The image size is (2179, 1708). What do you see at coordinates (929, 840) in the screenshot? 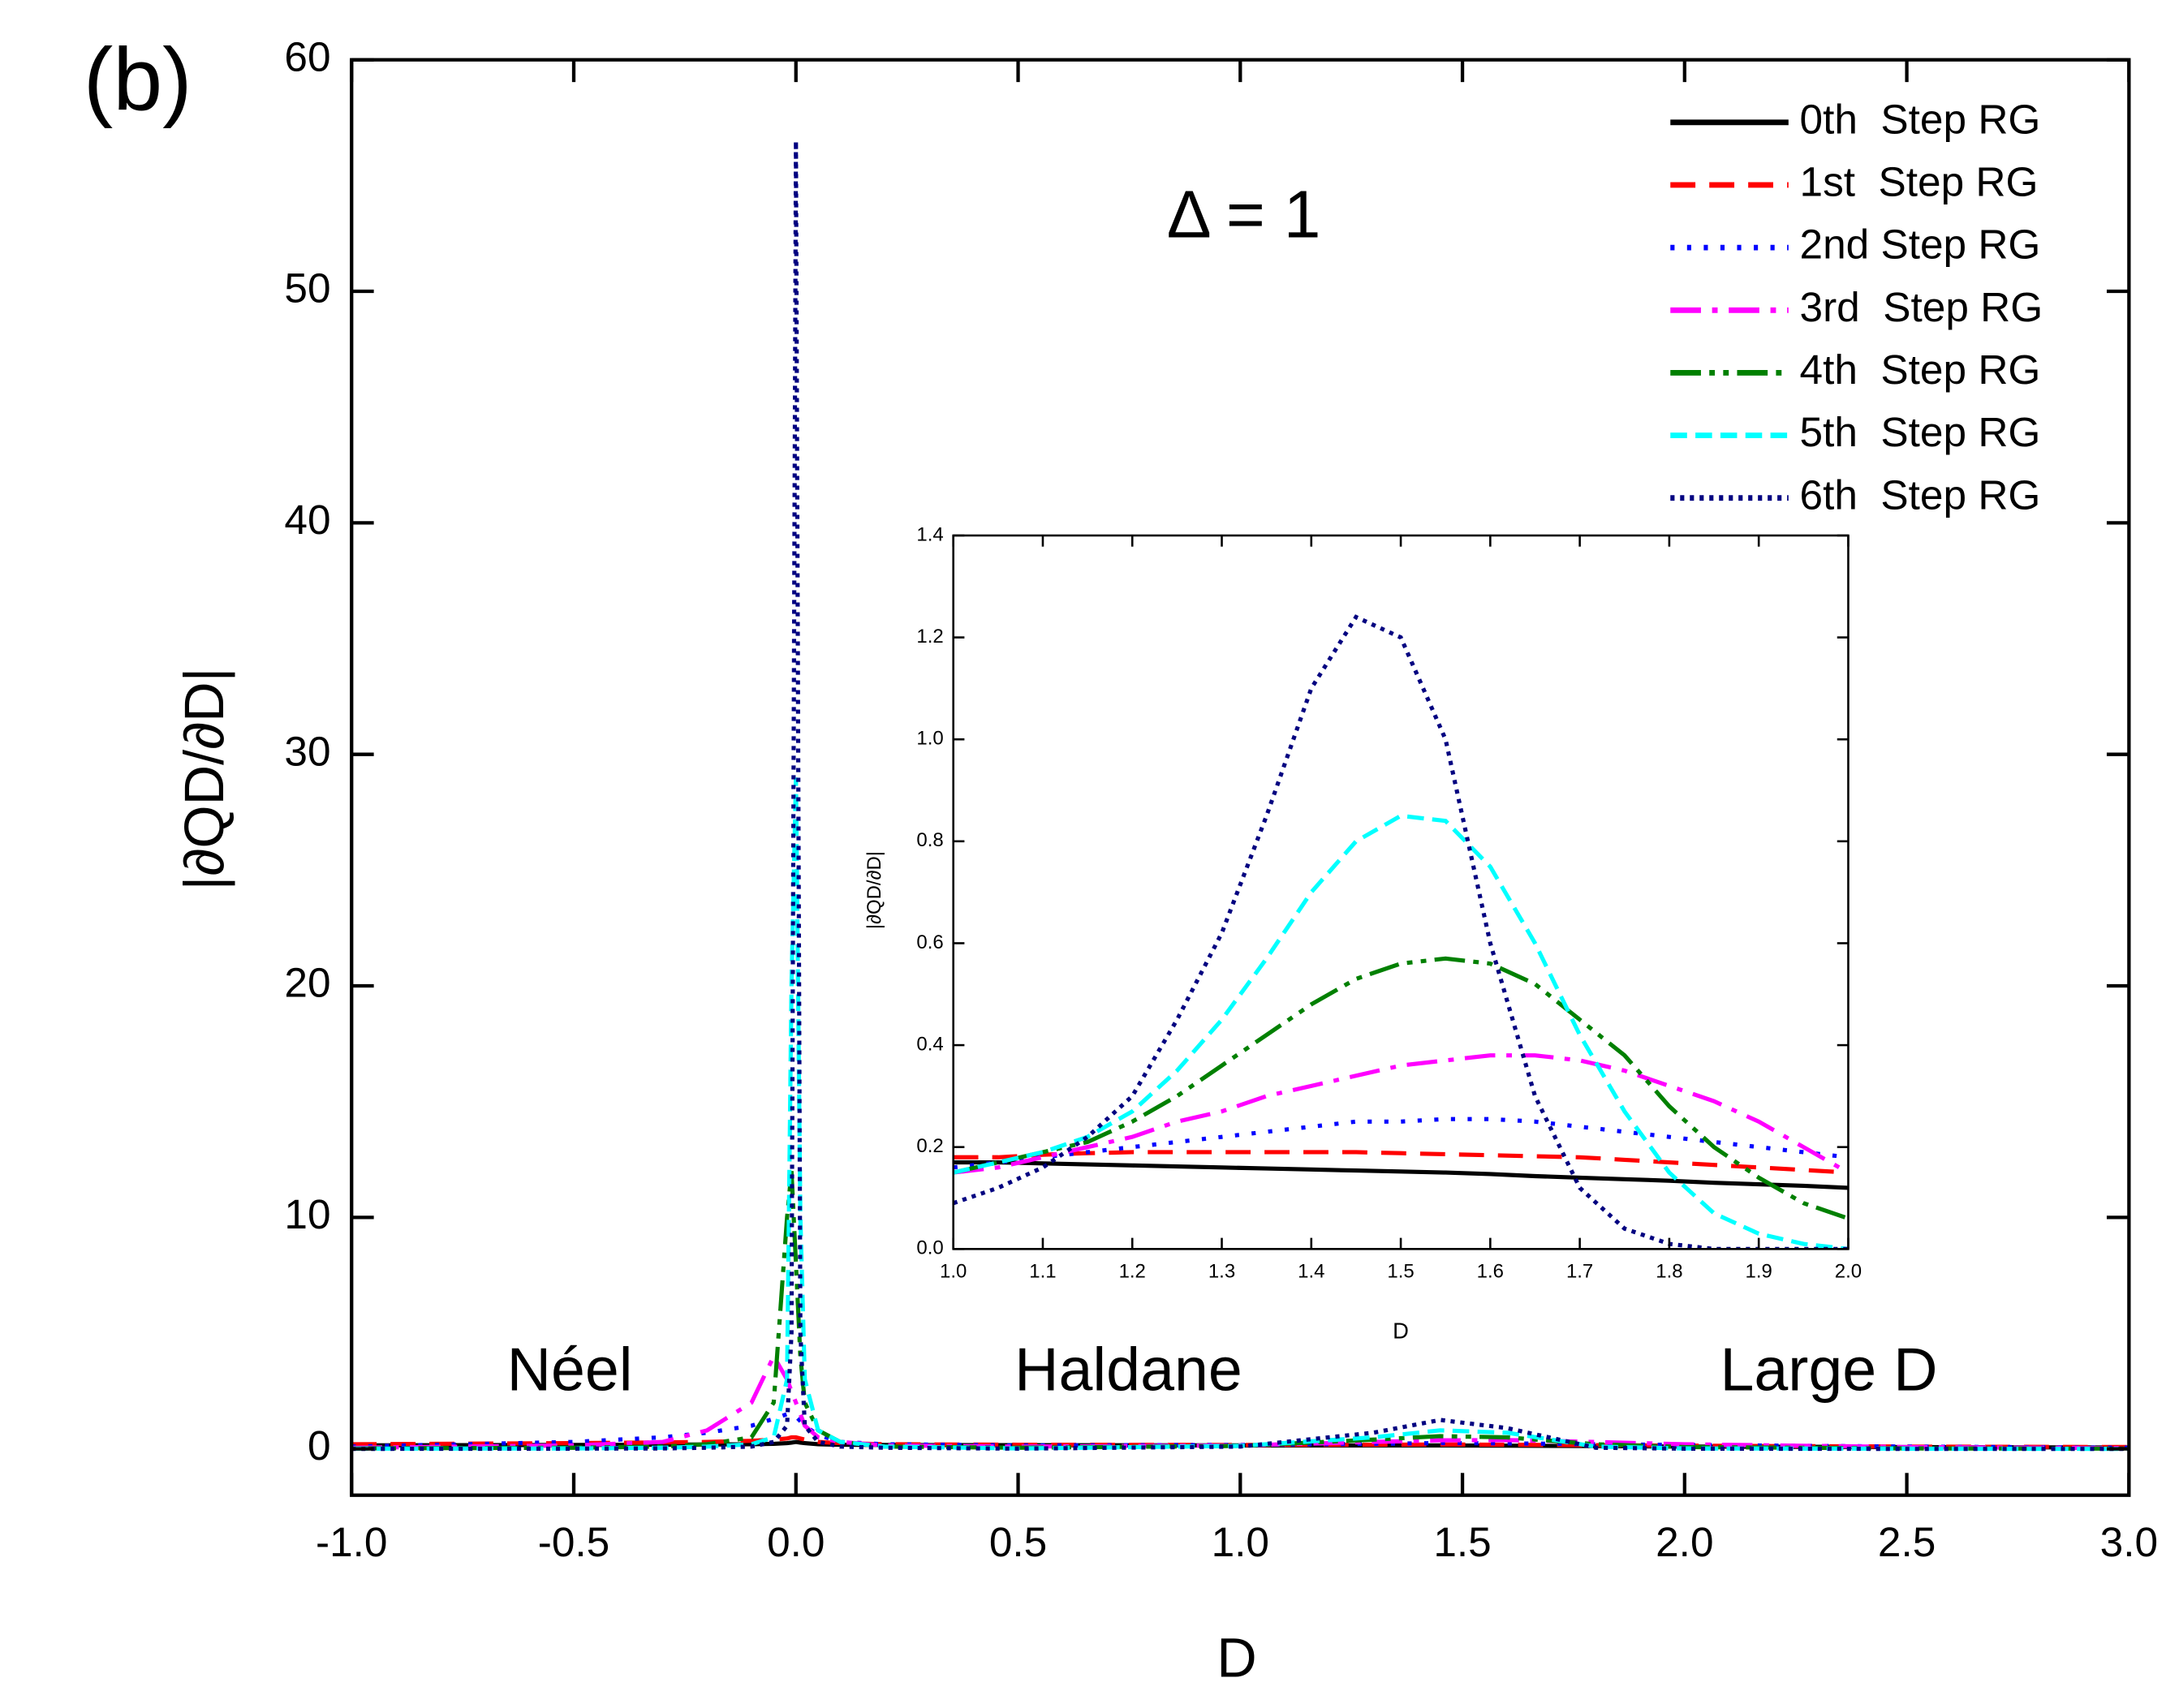
I see `y-tick-label: 0.8` at bounding box center [929, 840].